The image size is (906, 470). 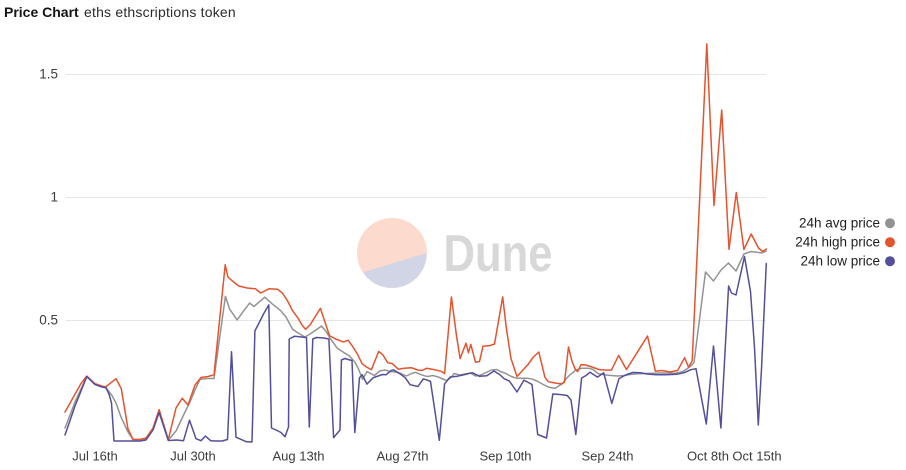 I want to click on svg-text: Dune, so click(x=498, y=254).